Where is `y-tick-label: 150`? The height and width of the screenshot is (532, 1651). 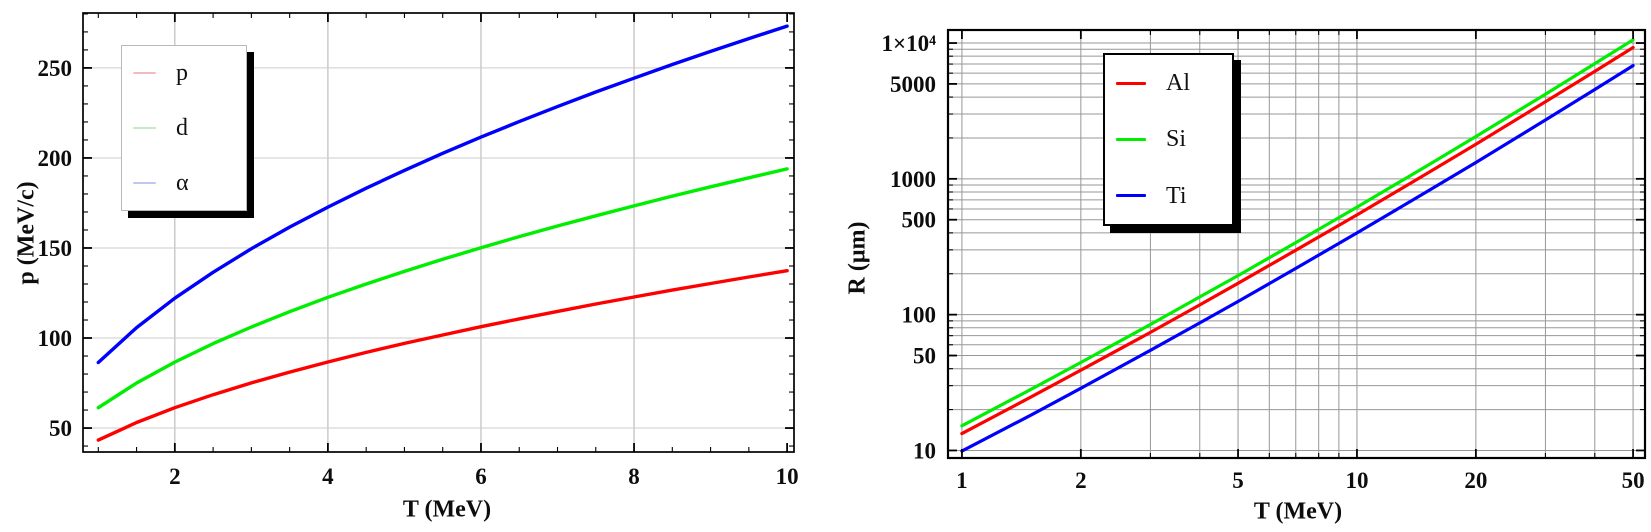
y-tick-label: 150 is located at coordinates (55, 248).